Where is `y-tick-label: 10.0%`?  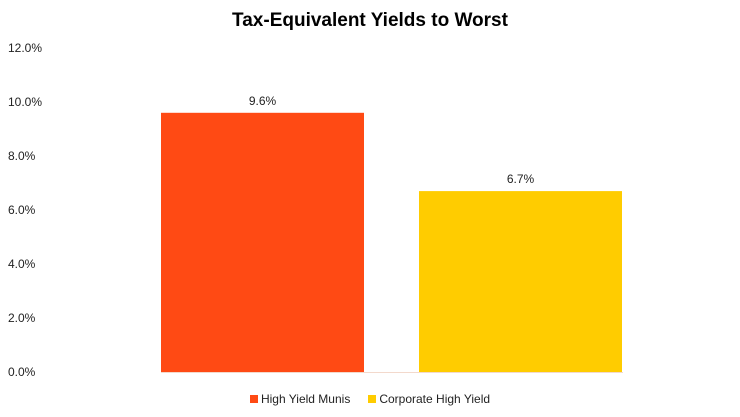
y-tick-label: 10.0% is located at coordinates (25, 102).